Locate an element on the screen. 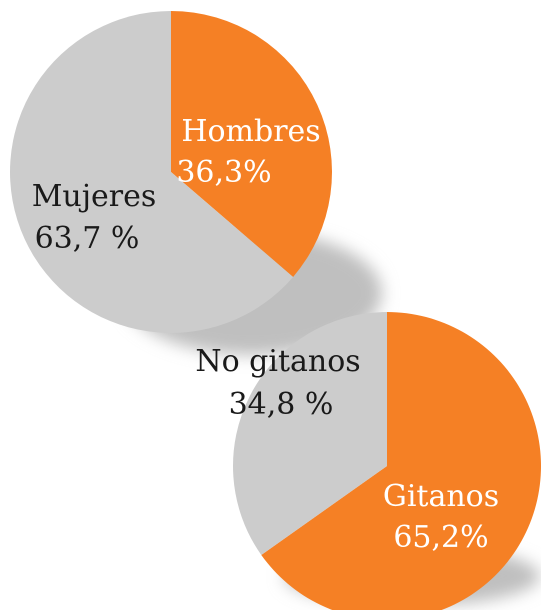 Image resolution: width=541 pixels, height=610 pixels. pie-slice-no-gitanos is located at coordinates (310, 433).